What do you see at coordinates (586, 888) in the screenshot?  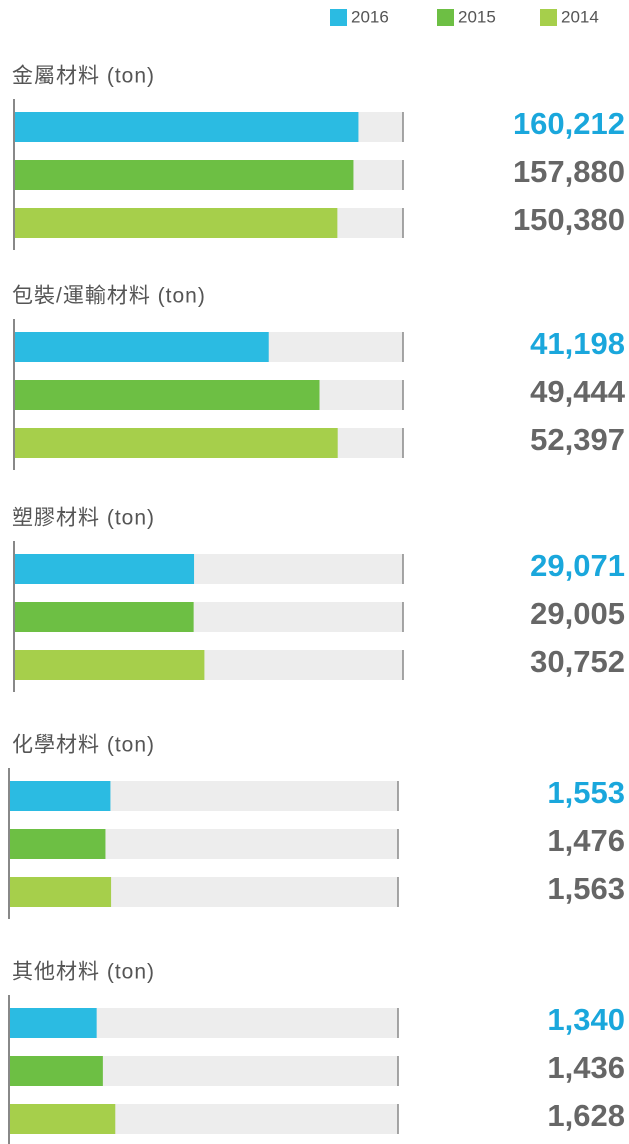 I see `value-label: 1,563` at bounding box center [586, 888].